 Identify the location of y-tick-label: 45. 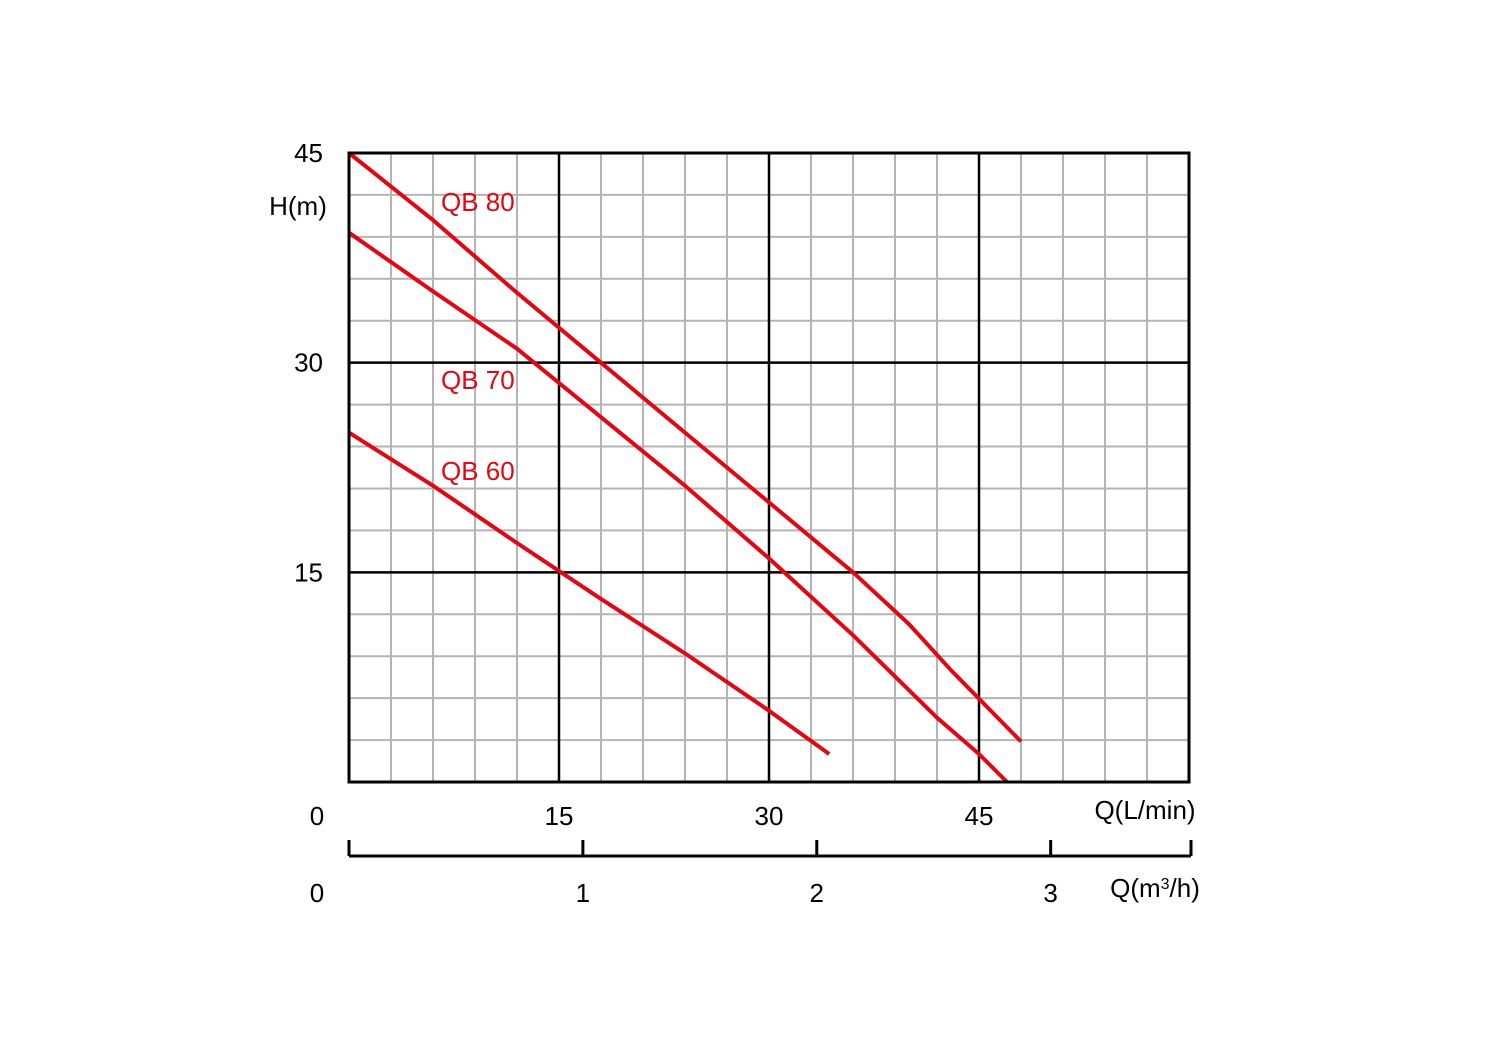
(308, 153).